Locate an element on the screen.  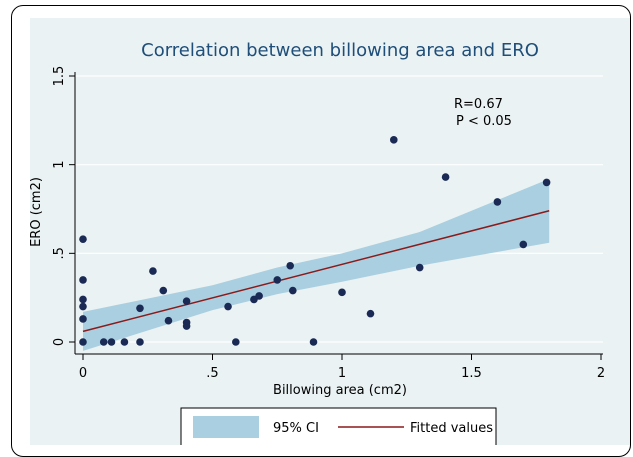
x-tick-label-0: 0 is located at coordinates (83, 373).